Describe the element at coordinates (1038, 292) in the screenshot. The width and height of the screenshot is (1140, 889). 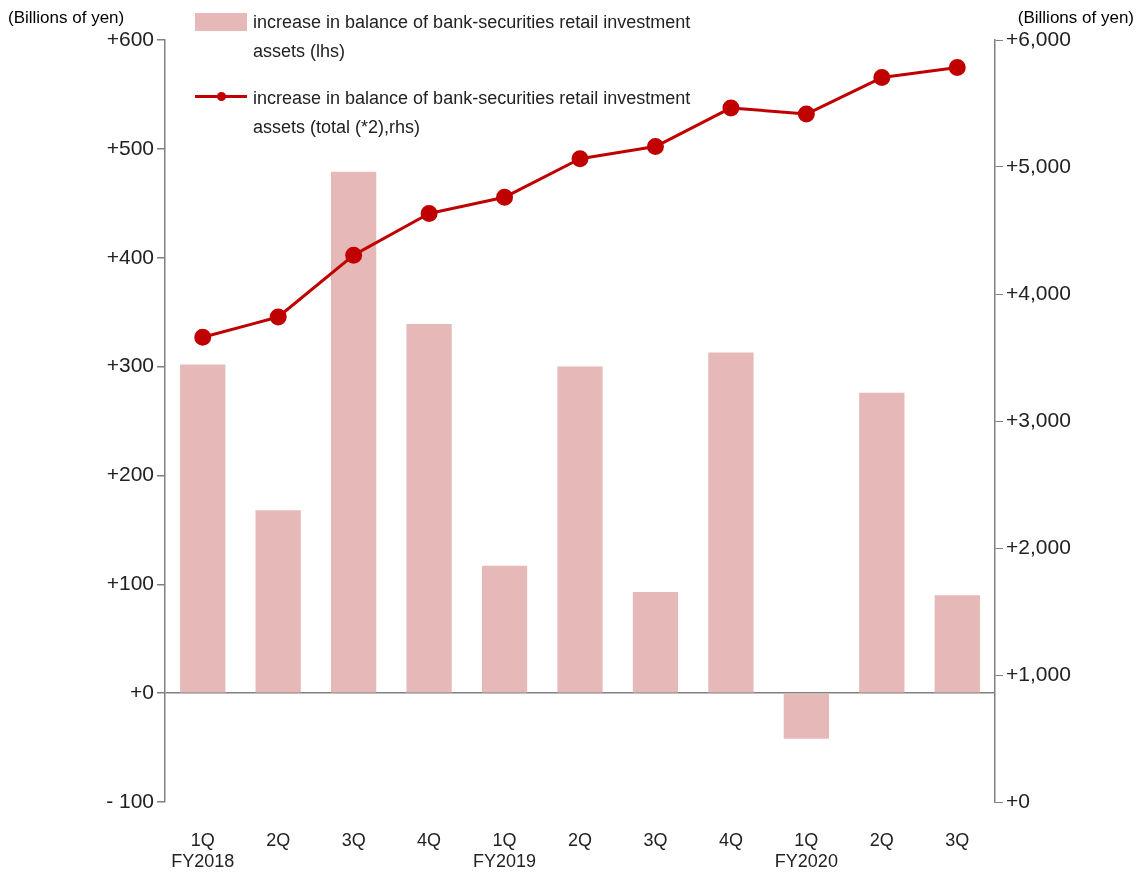
I see `y2-tick-label: +4,000` at that location.